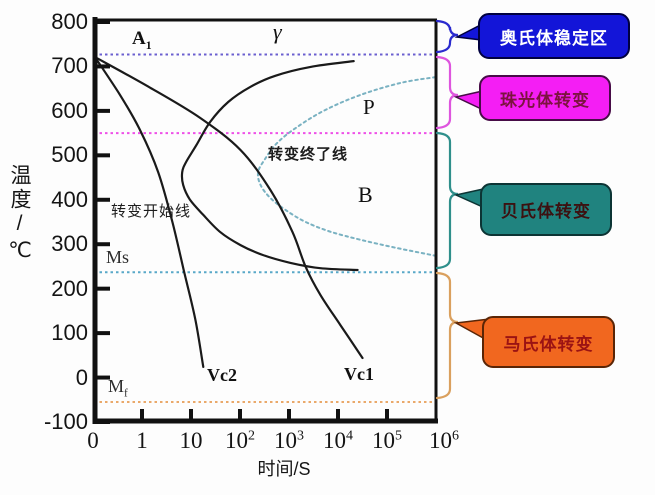 This screenshot has height=495, width=655. What do you see at coordinates (447, 92) in the screenshot?
I see `brace-pearlite` at bounding box center [447, 92].